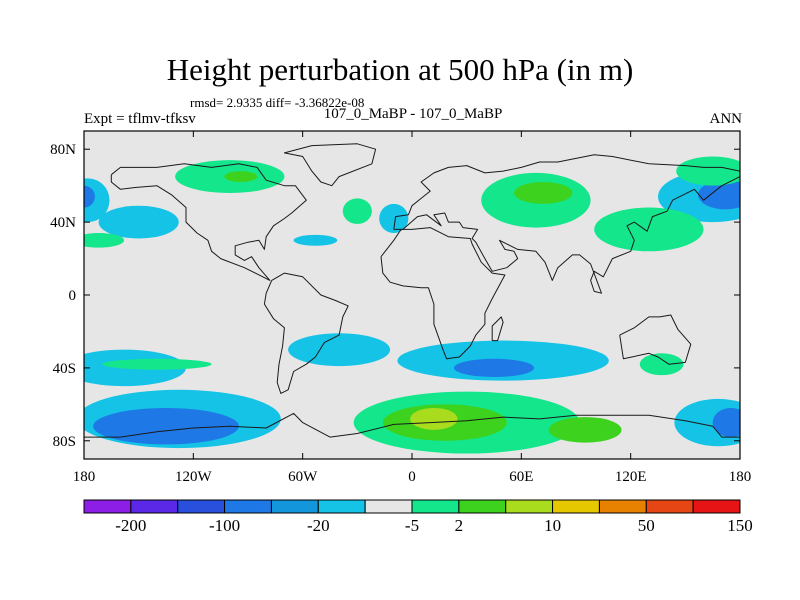 This screenshot has height=600, width=800. Describe the element at coordinates (140, 119) in the screenshot. I see `experiment-label: Expt = tflmv-tfksv` at that location.